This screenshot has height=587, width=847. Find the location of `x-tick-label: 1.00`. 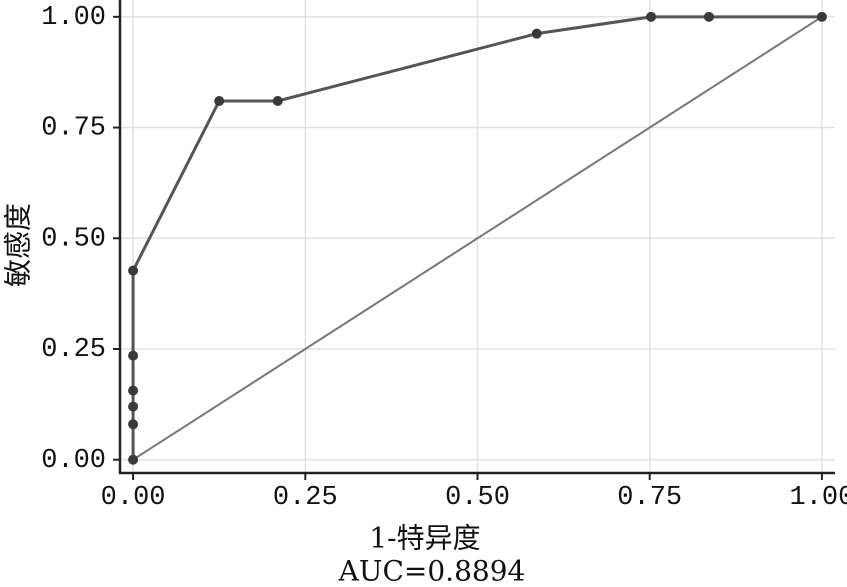

x-tick-label: 1.00 is located at coordinates (818, 498).